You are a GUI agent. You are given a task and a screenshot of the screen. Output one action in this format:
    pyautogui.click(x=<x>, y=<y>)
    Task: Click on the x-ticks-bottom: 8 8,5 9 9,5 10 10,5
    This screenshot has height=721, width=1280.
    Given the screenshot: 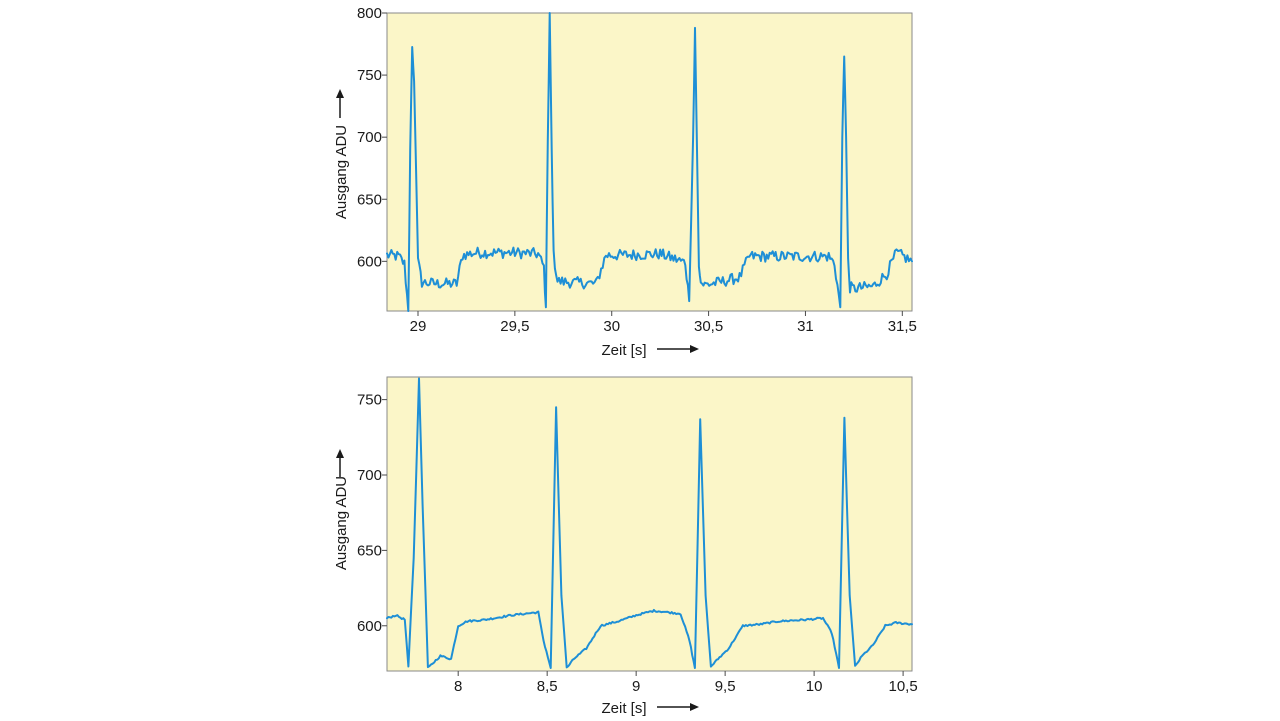 What is the action you would take?
    pyautogui.click(x=686, y=683)
    